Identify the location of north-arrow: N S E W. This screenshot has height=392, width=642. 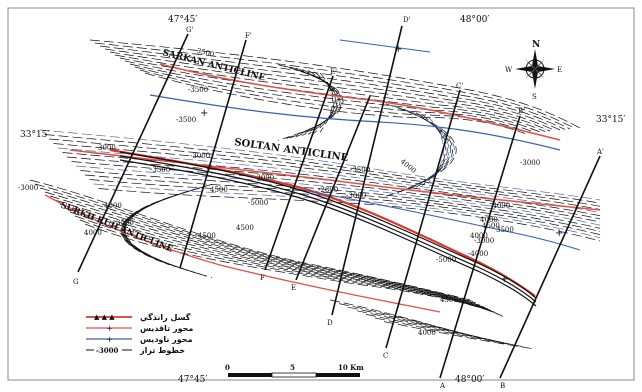
(533, 70).